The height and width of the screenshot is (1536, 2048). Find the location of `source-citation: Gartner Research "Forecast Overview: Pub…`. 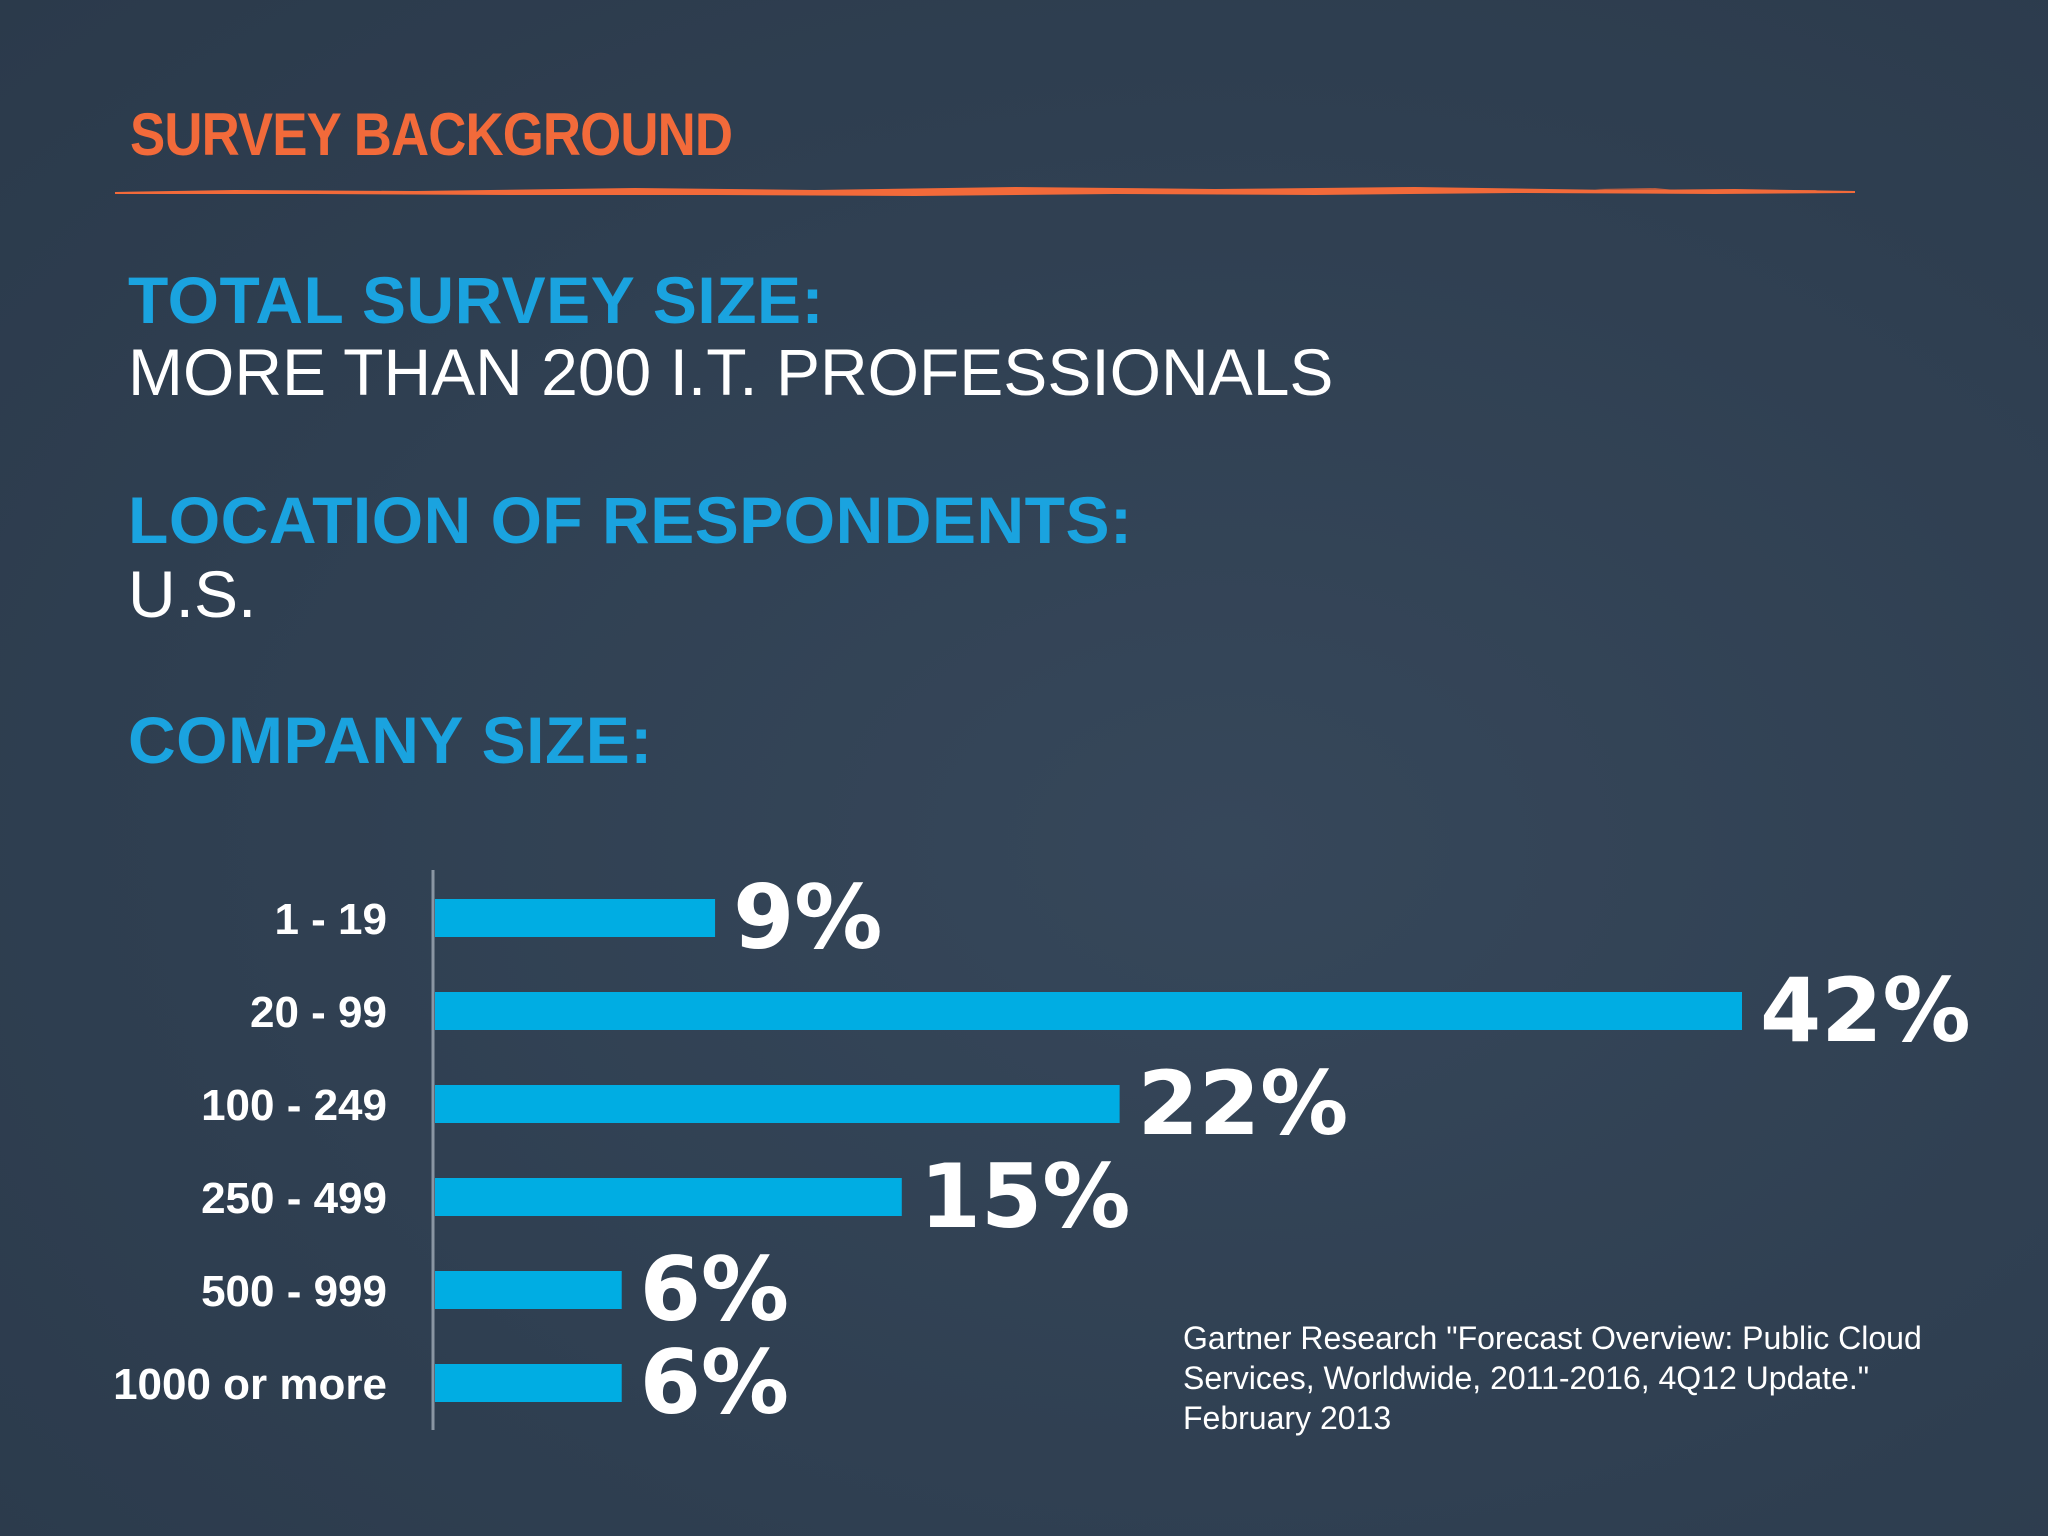

source-citation: Gartner Research "Forecast Overview: Pub… is located at coordinates (1593, 1378).